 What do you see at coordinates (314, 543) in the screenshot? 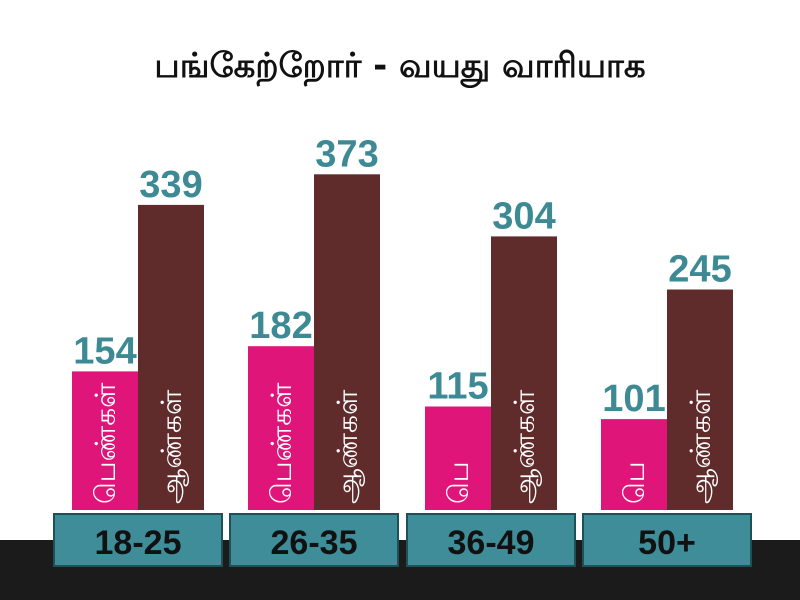
I see `category-label-26-35: 26-35` at bounding box center [314, 543].